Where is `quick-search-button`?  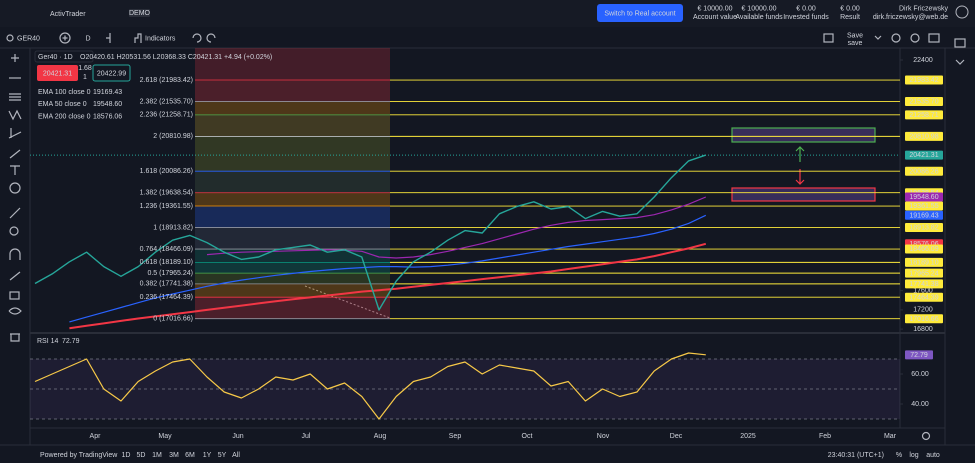
quick-search-button is located at coordinates (896, 38).